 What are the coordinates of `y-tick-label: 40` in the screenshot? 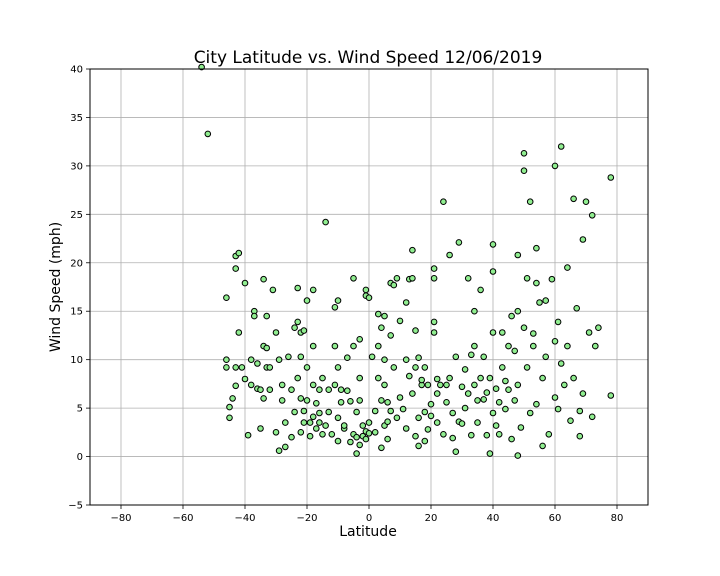 It's located at (76, 70).